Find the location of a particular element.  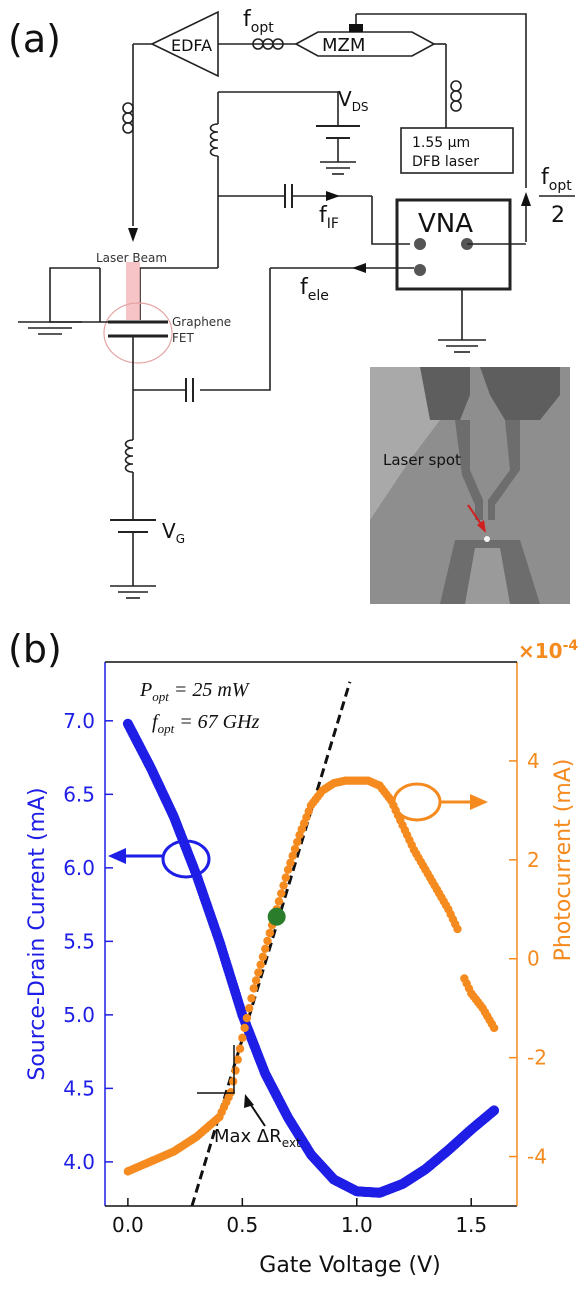

graphene-fet-circle is located at coordinates (138, 333).